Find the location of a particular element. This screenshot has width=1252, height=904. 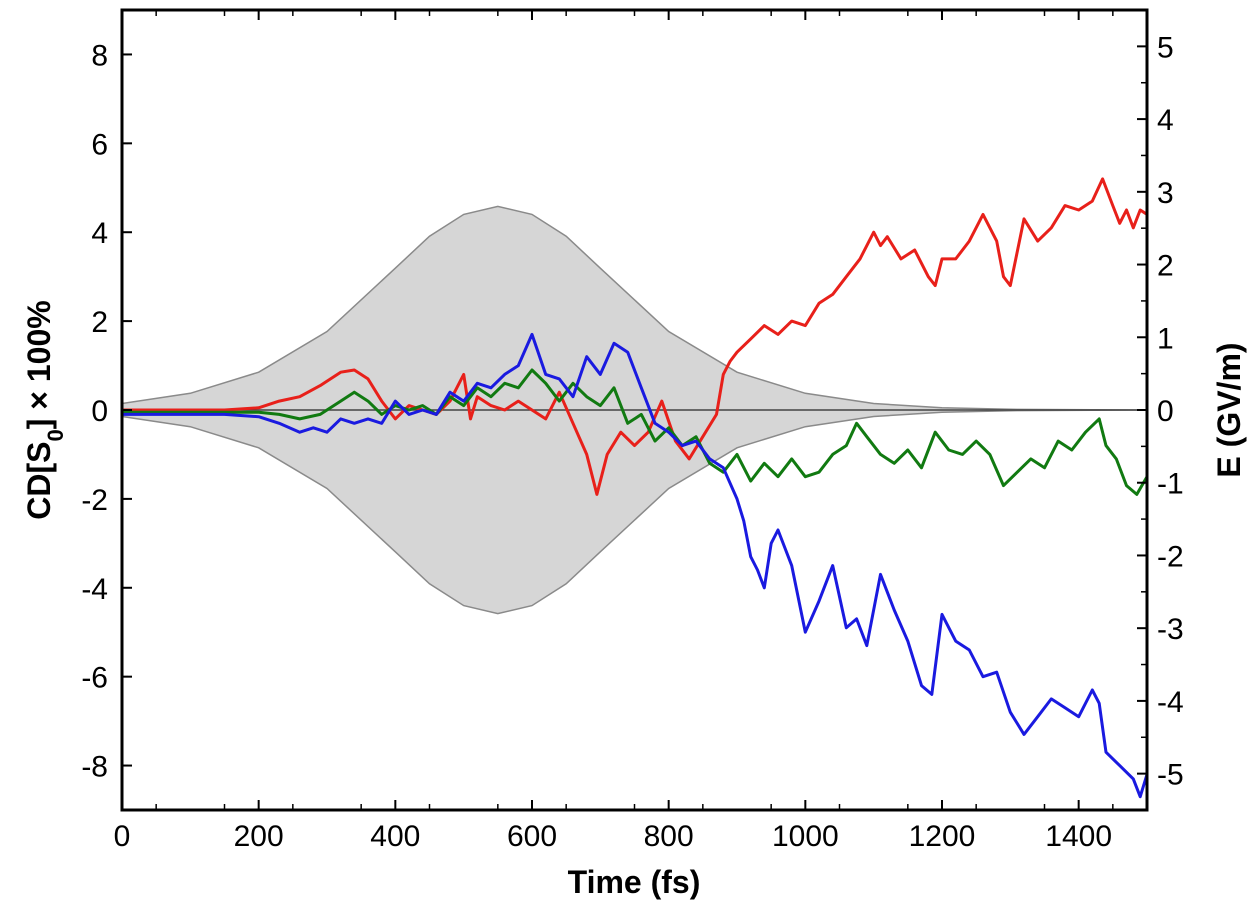

y-tick-label: -2 is located at coordinates (94, 500).